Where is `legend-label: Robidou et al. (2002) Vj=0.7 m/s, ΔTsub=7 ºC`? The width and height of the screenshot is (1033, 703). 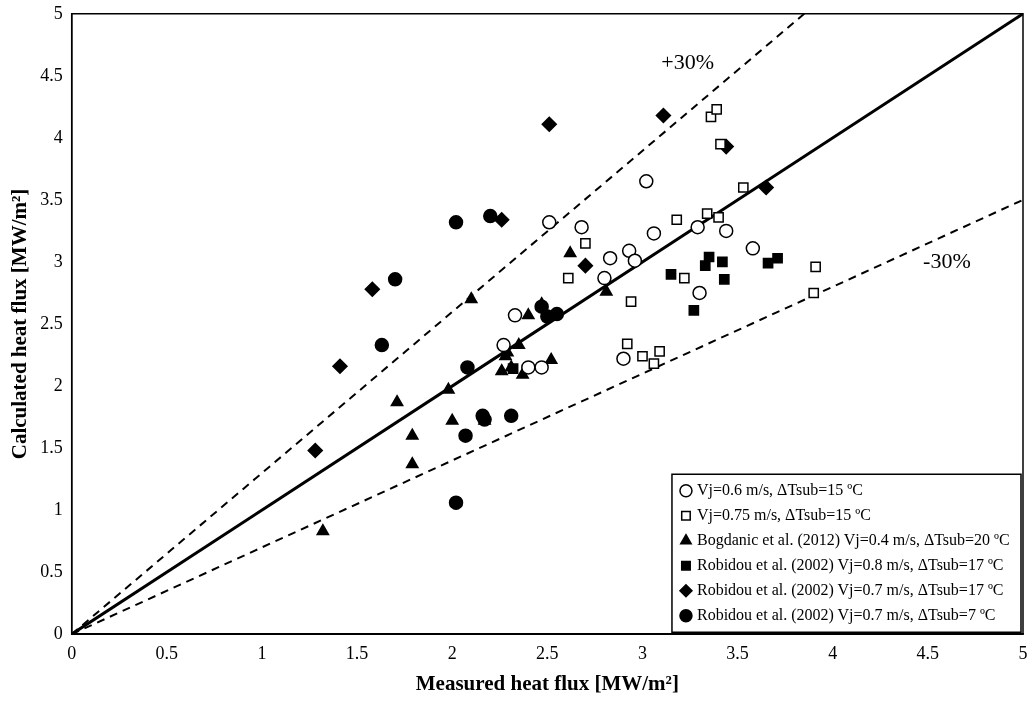 legend-label: Robidou et al. (2002) Vj=0.7 m/s, ΔTsub=7 ºC is located at coordinates (846, 614).